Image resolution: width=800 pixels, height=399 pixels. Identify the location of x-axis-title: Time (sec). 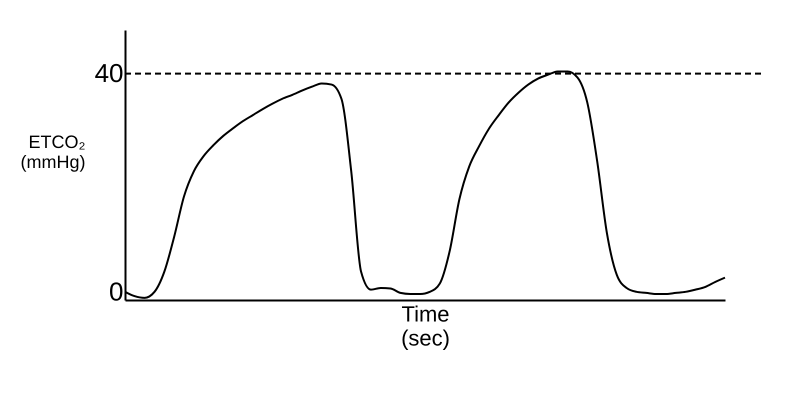
(425, 326).